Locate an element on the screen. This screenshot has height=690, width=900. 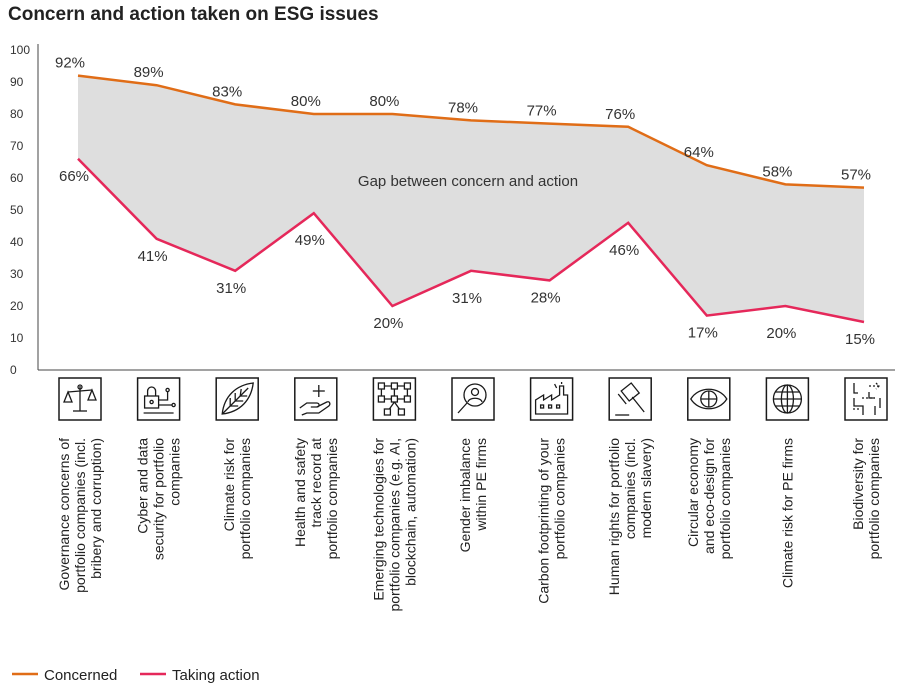
category-label: Climate risk for PE firms is located at coordinates (787, 513).